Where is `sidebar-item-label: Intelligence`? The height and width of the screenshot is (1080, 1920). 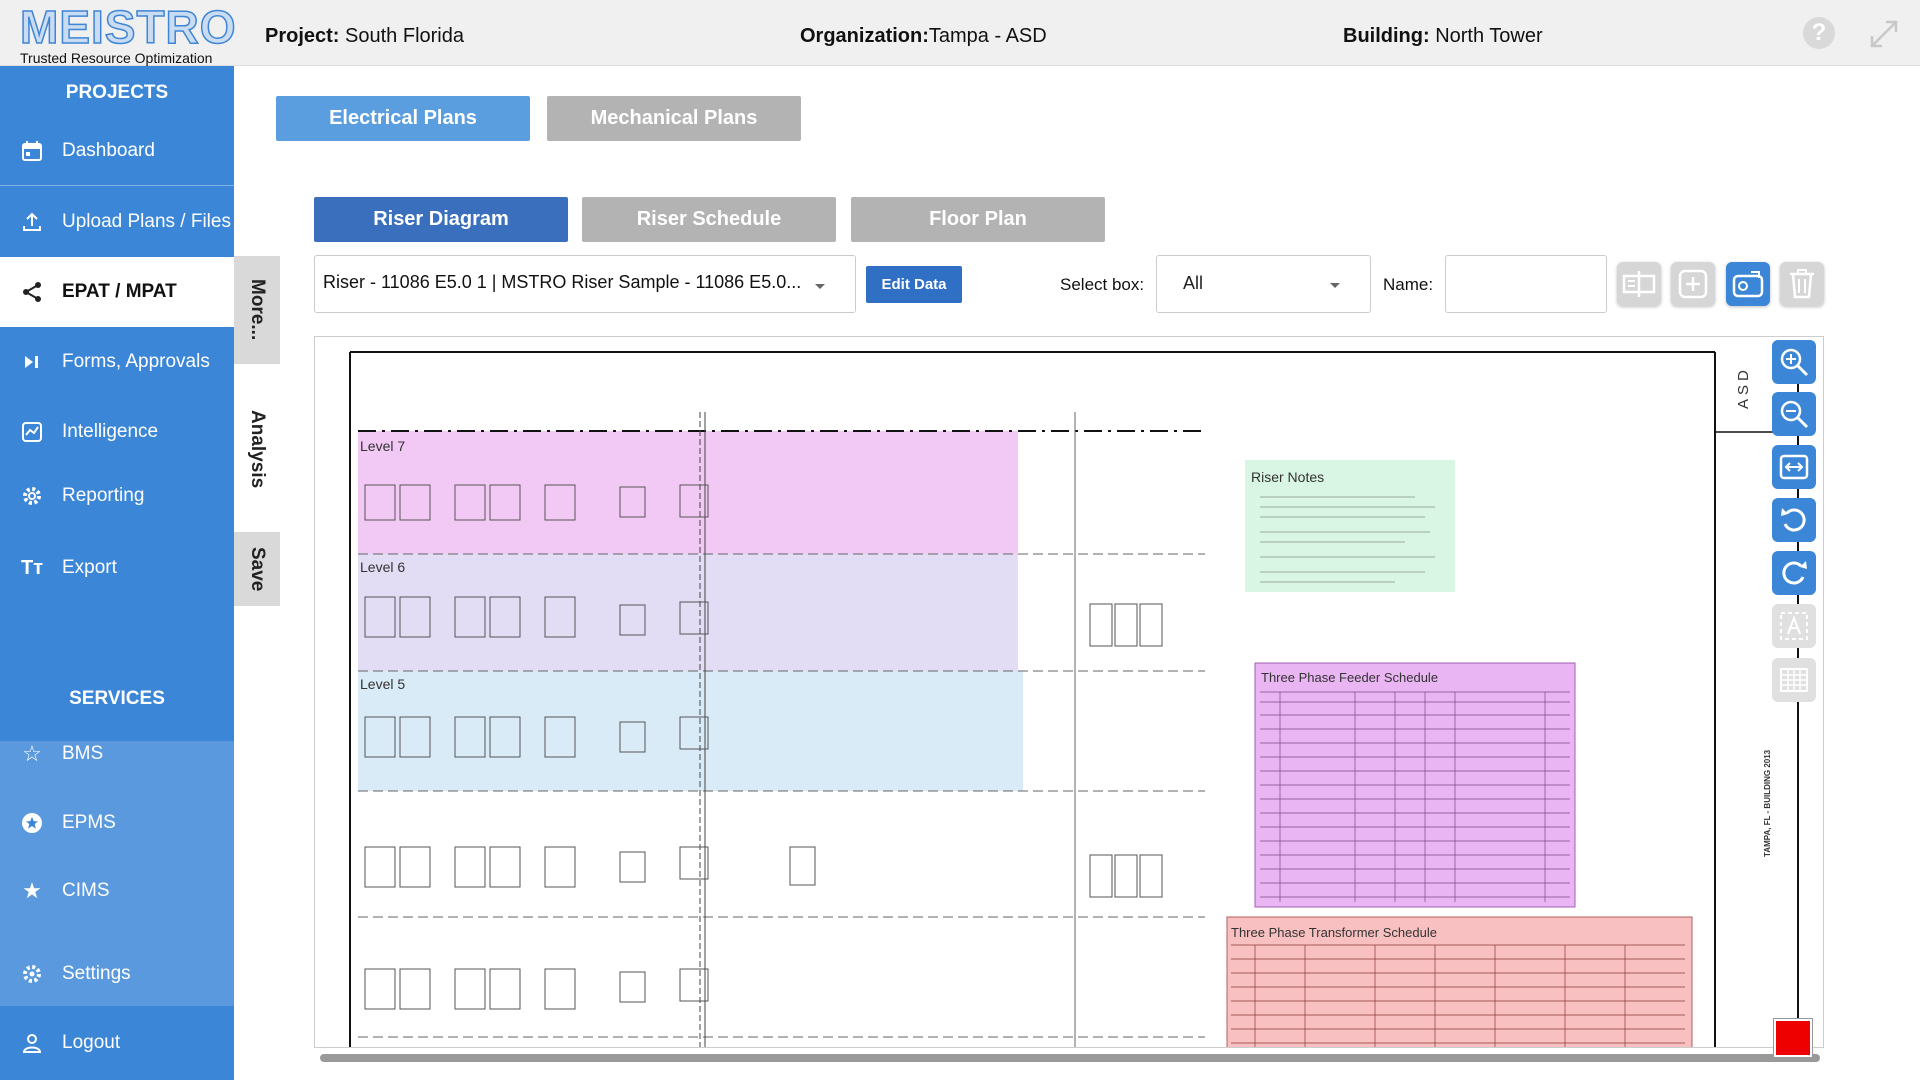
sidebar-item-label: Intelligence is located at coordinates (110, 431).